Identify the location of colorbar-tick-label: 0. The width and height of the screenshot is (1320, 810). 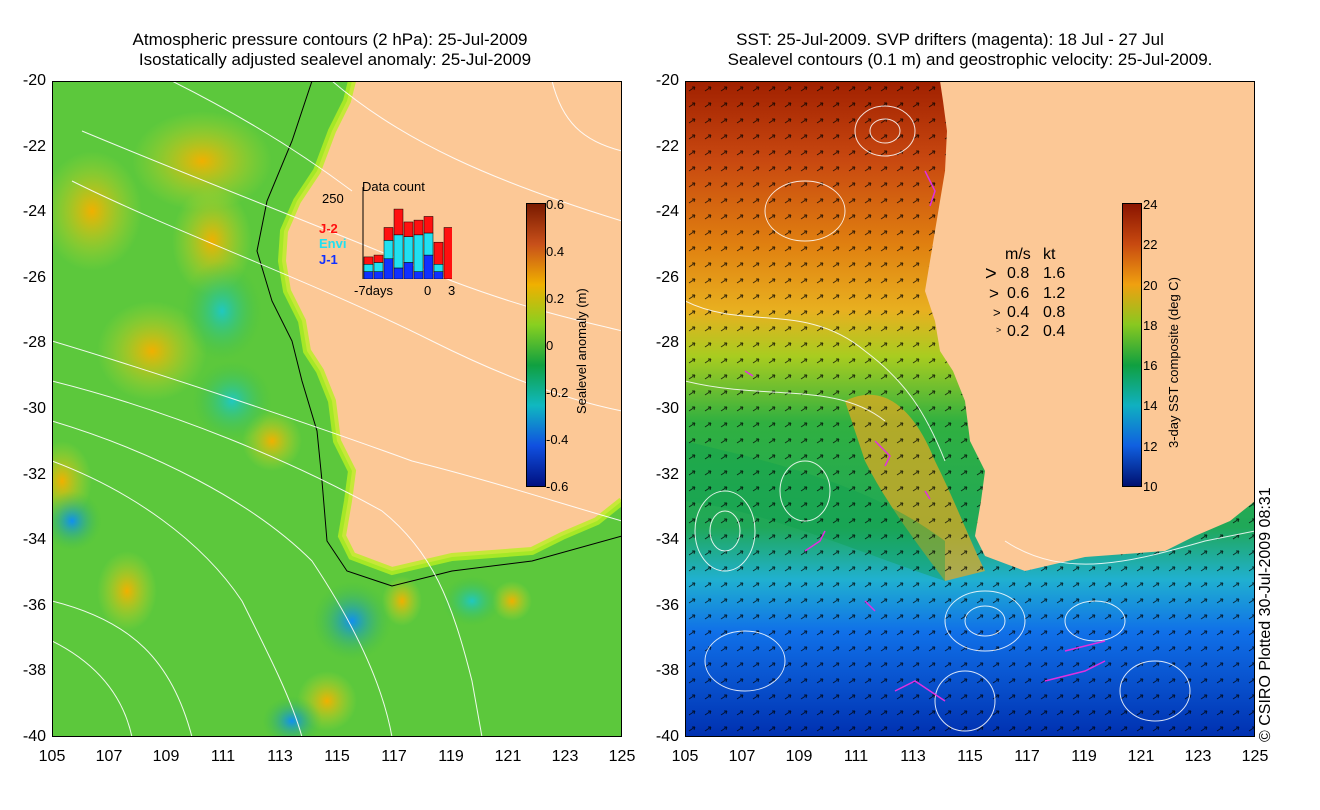
(550, 345).